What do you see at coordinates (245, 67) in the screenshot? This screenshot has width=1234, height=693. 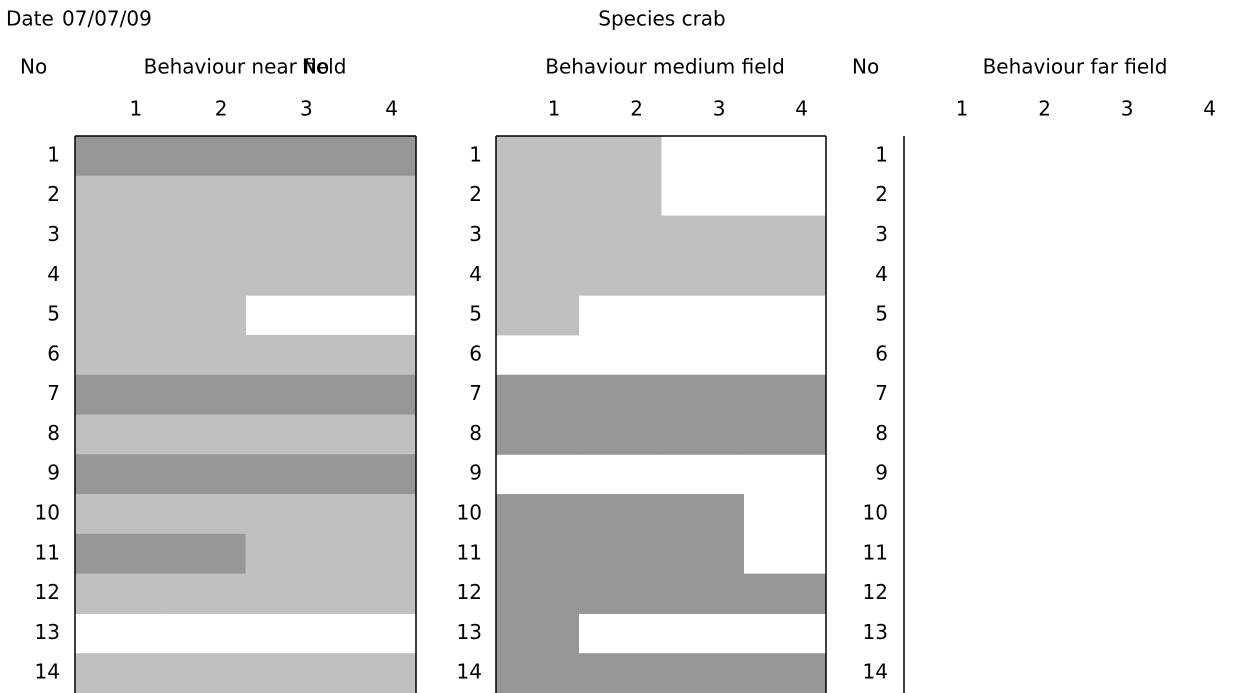 I see `panel-title: Behaviour near field` at bounding box center [245, 67].